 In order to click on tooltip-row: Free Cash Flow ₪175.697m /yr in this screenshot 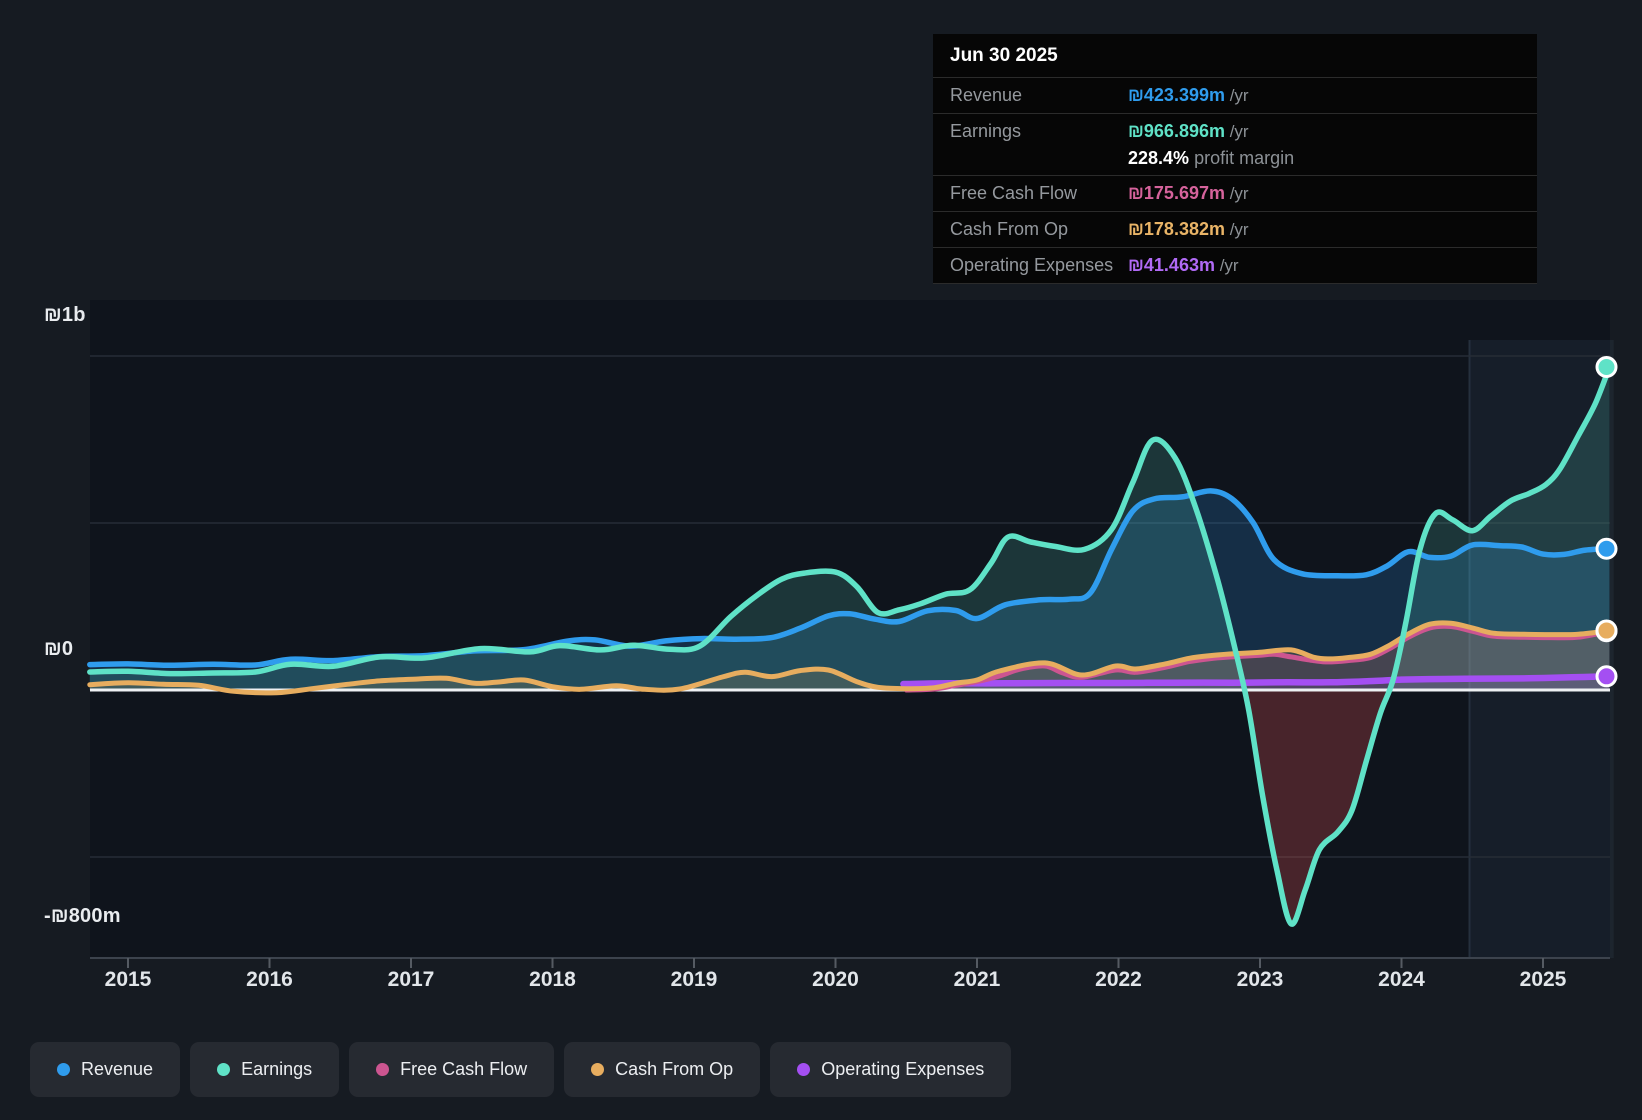, I will do `click(1235, 194)`.